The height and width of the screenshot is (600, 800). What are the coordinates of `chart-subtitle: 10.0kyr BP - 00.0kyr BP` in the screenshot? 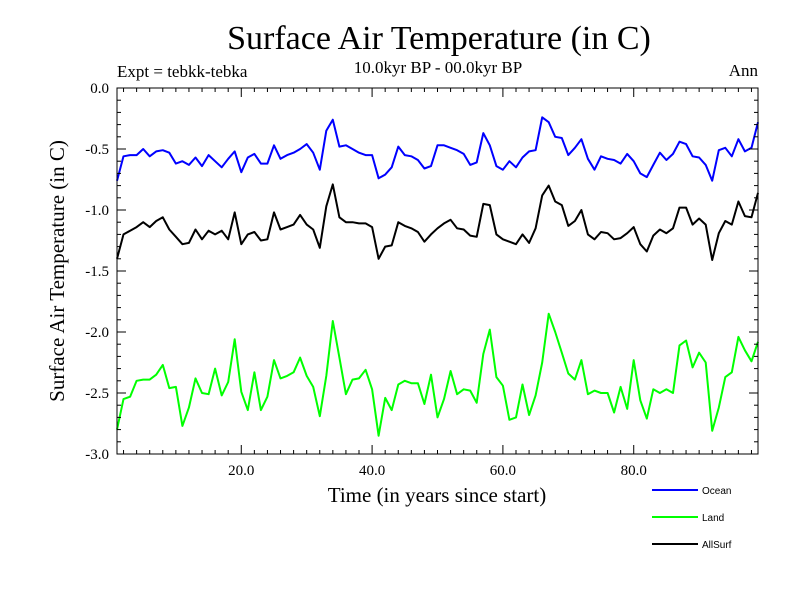 It's located at (438, 67).